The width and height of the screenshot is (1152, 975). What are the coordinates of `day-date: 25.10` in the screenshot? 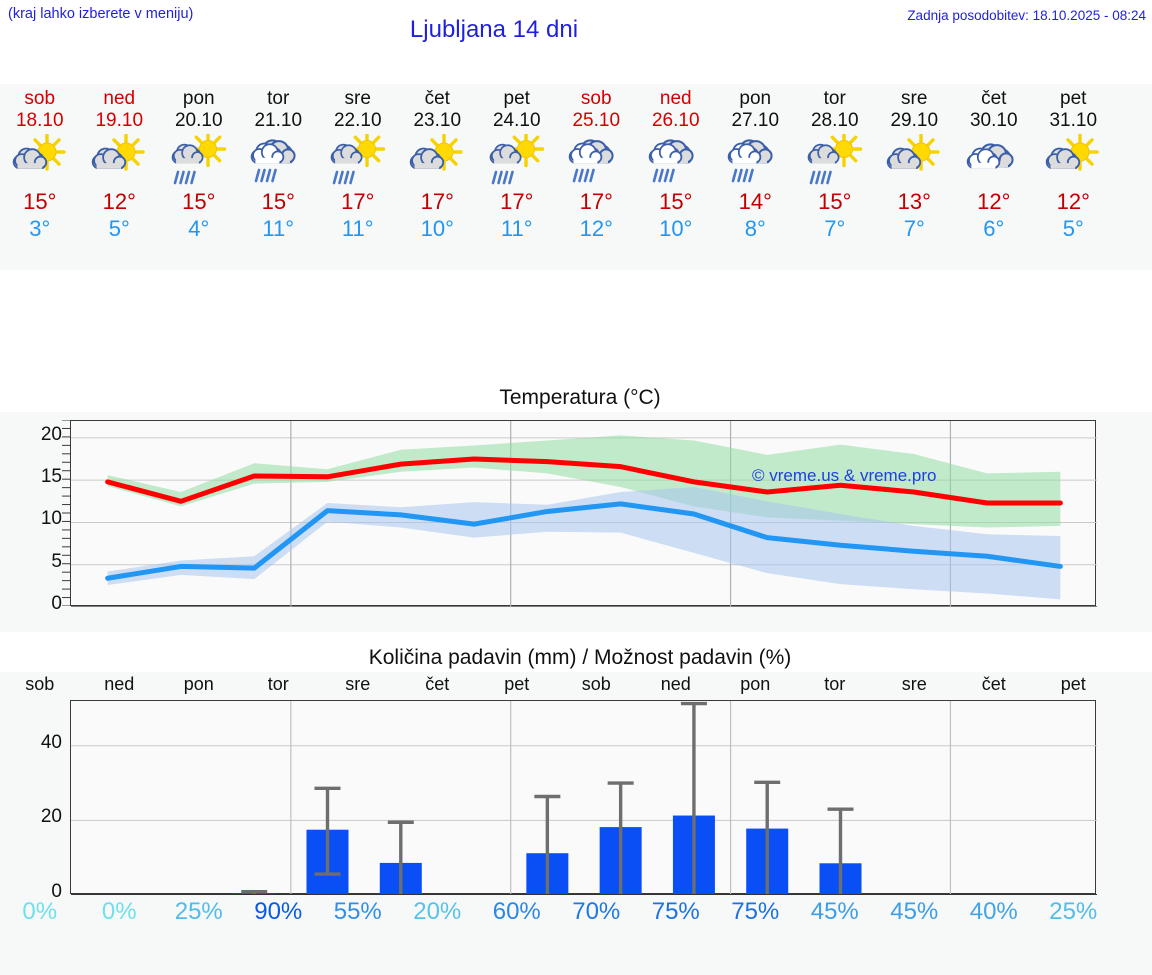 It's located at (596, 120).